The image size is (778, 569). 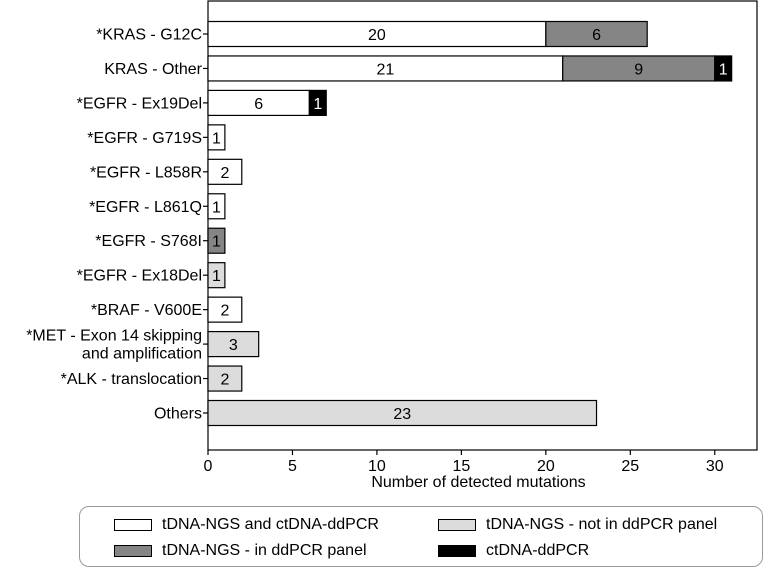 I want to click on category-label-line: and amplification, so click(x=142, y=354).